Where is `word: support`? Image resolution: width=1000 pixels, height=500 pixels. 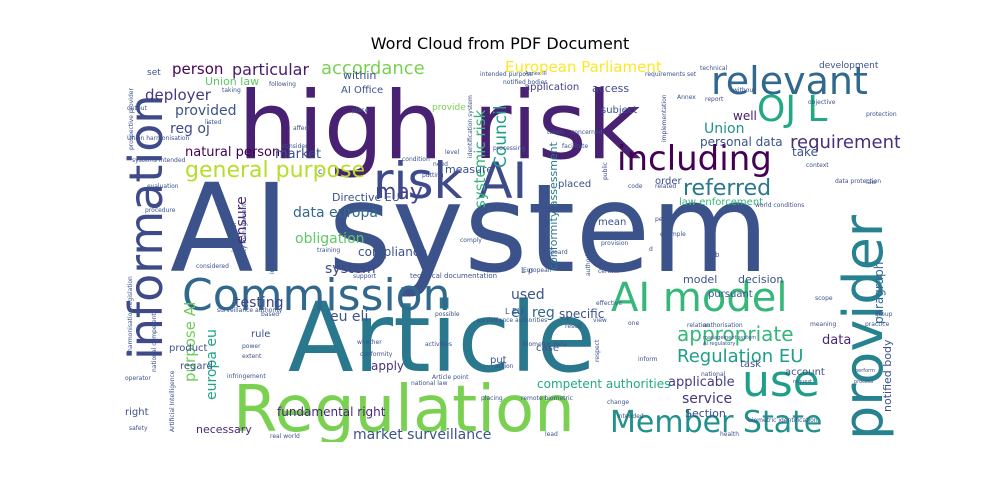
word: support is located at coordinates (365, 276).